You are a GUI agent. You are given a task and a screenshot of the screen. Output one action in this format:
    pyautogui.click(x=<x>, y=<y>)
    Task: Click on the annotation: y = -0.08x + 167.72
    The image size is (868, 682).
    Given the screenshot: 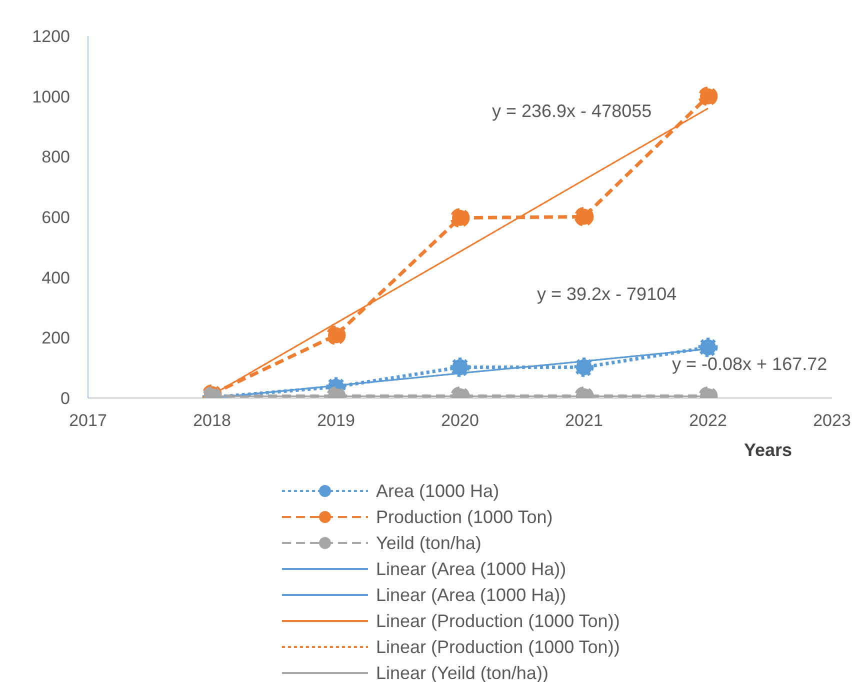 What is the action you would take?
    pyautogui.click(x=749, y=364)
    